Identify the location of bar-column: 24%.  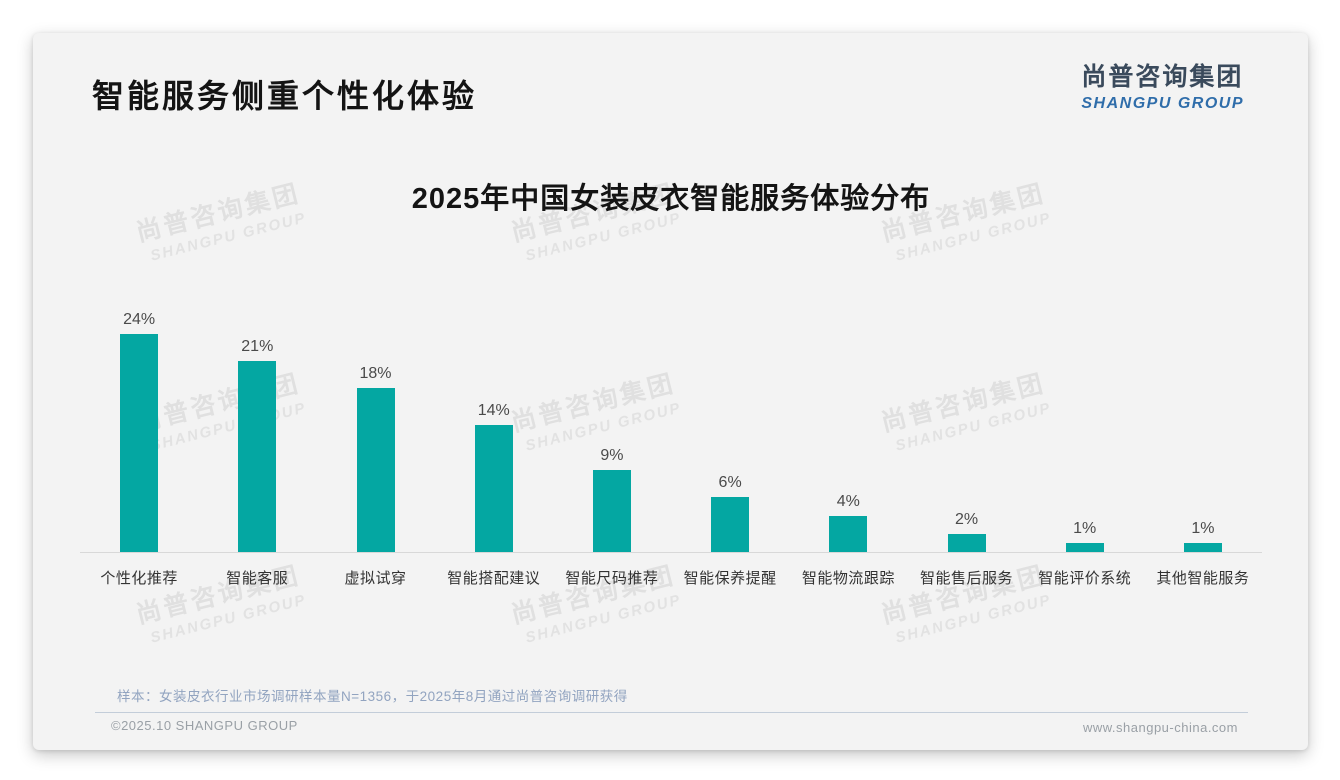
(139, 431).